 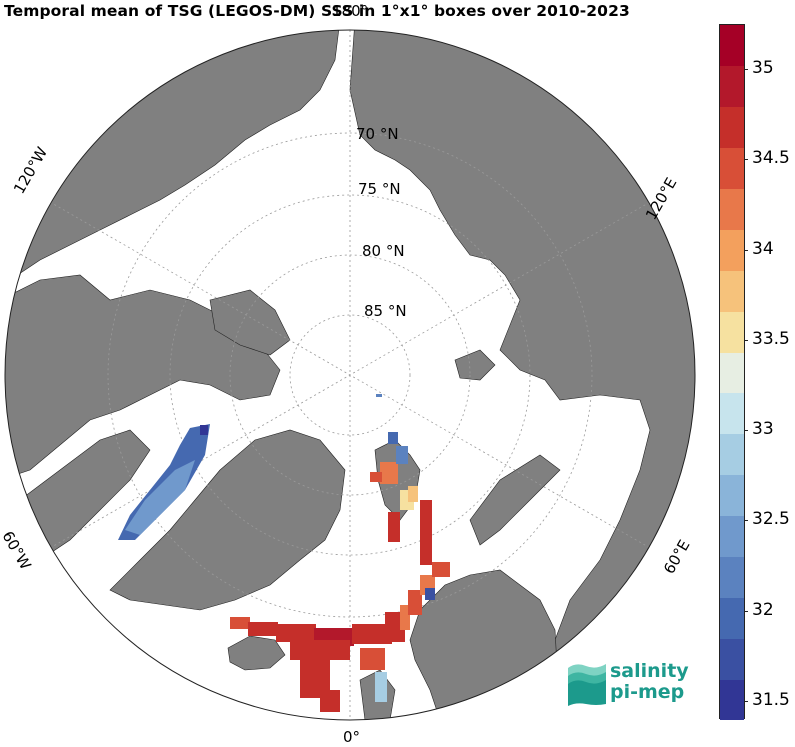 I want to click on colorbar-tick-label: 31.5, so click(x=771, y=699).